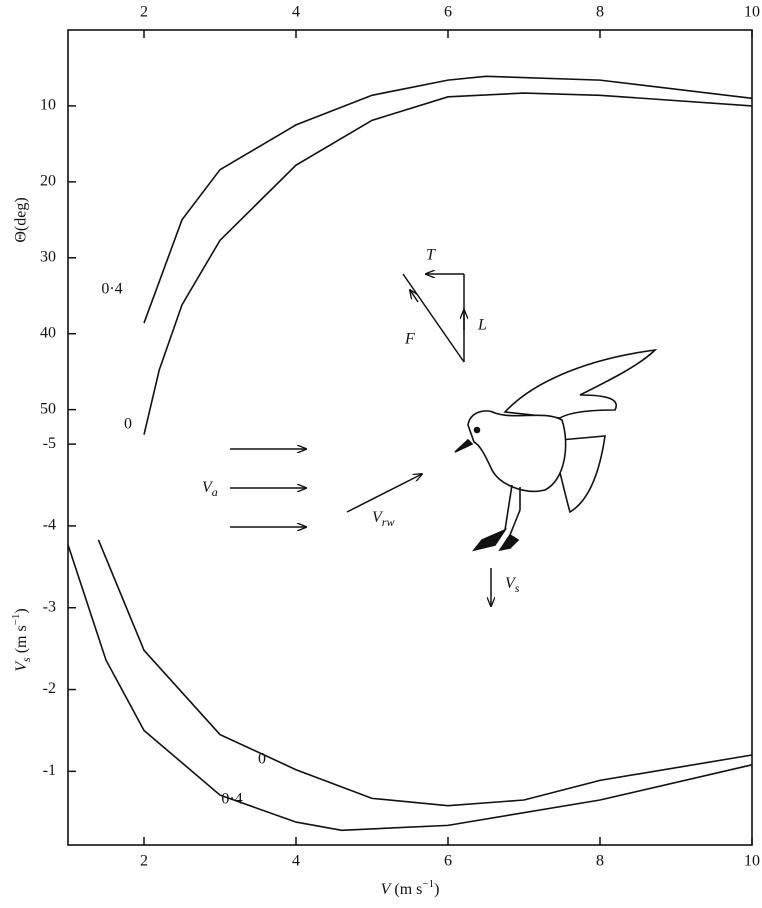 The image size is (762, 908). Describe the element at coordinates (48, 256) in the screenshot. I see `y-tick-label: 30` at that location.